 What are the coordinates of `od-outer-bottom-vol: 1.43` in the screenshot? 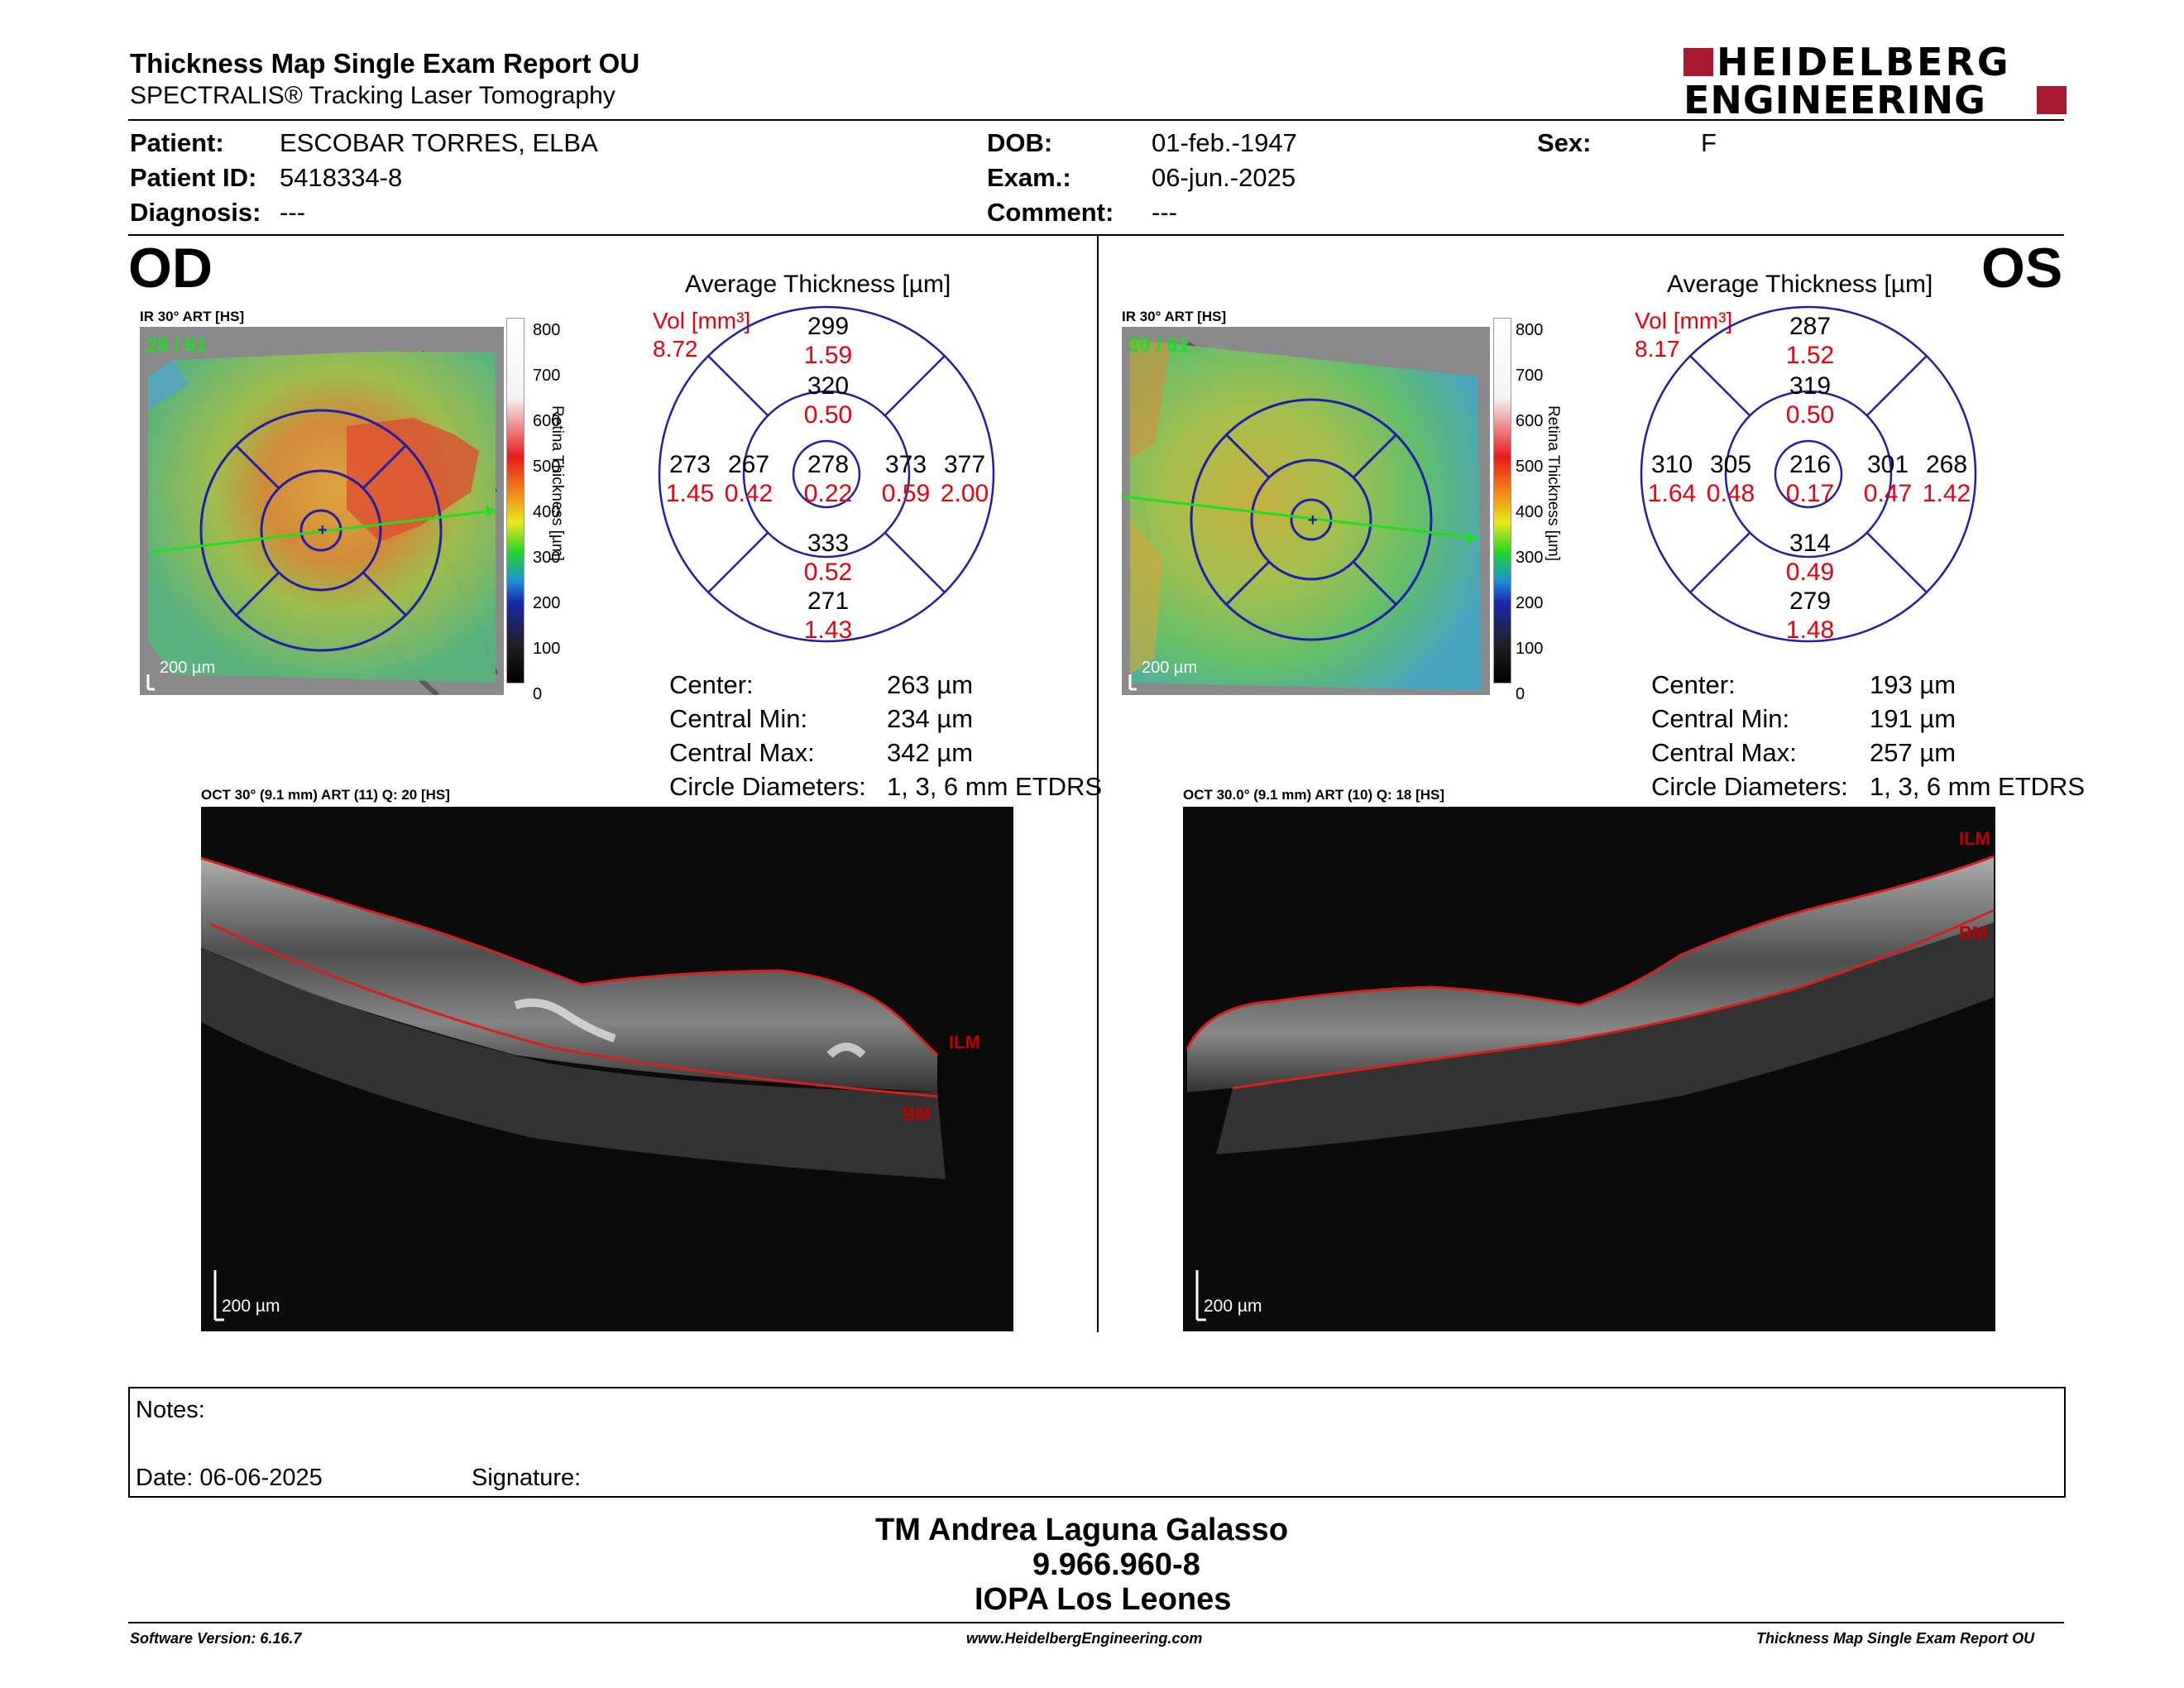 It's located at (828, 630).